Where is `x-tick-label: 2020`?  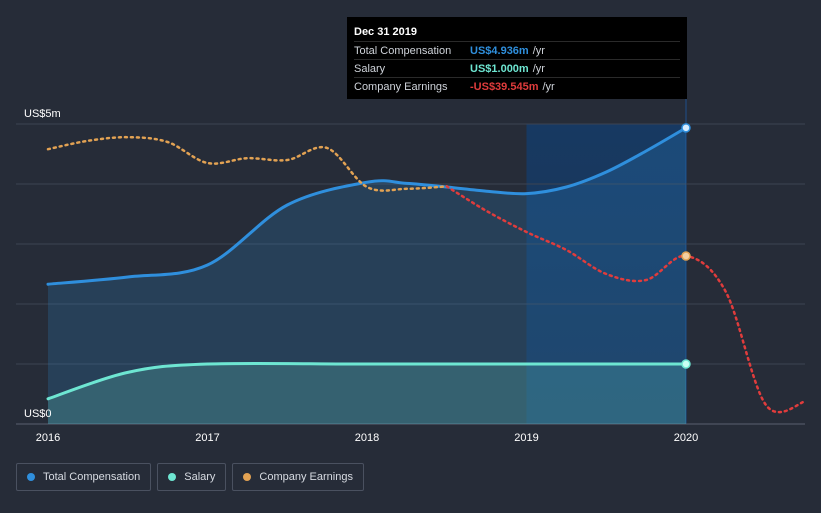 x-tick-label: 2020 is located at coordinates (686, 438).